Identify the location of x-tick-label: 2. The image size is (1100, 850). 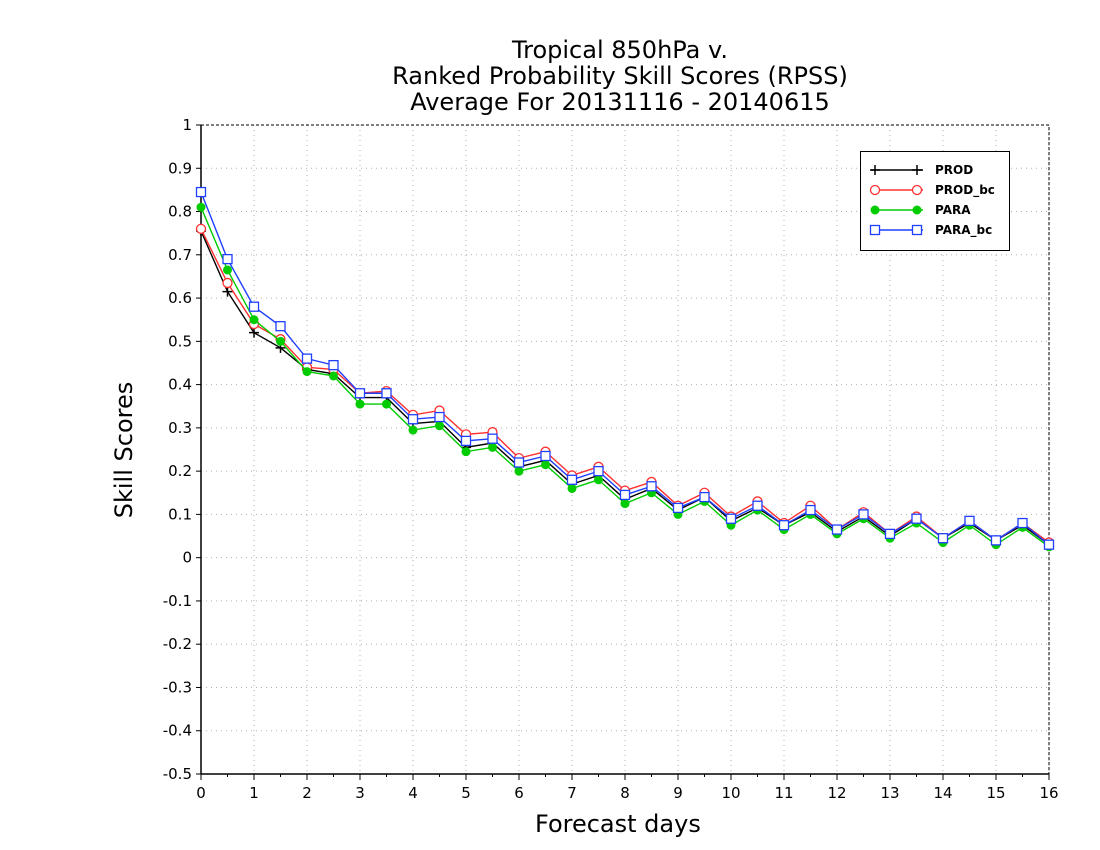
(307, 793).